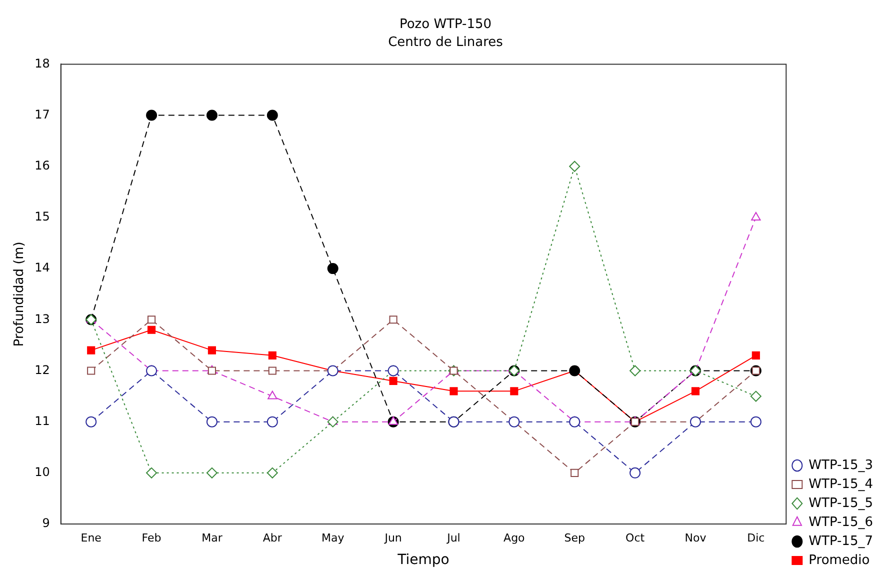  Describe the element at coordinates (42, 369) in the screenshot. I see `y-tick-label: 12` at that location.